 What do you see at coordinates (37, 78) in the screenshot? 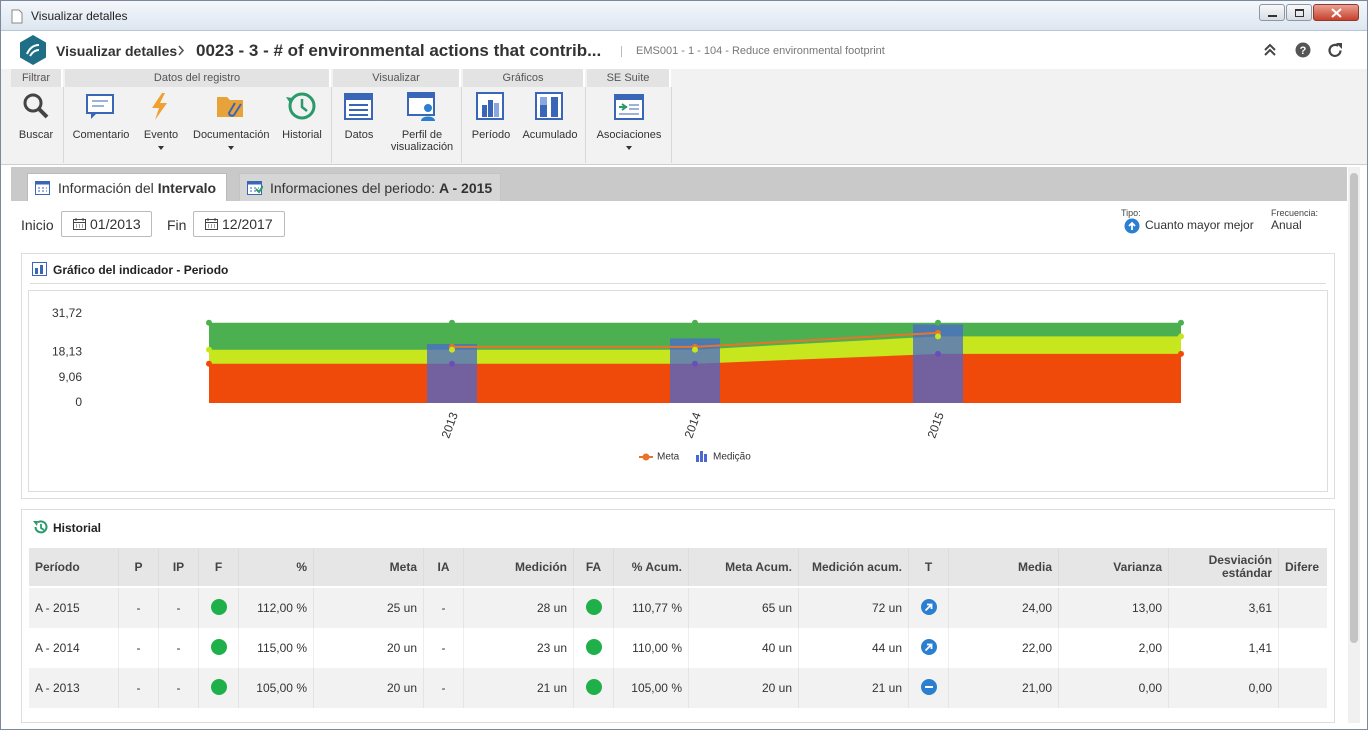
I see `toolbar-group-label: Filtrar` at bounding box center [37, 78].